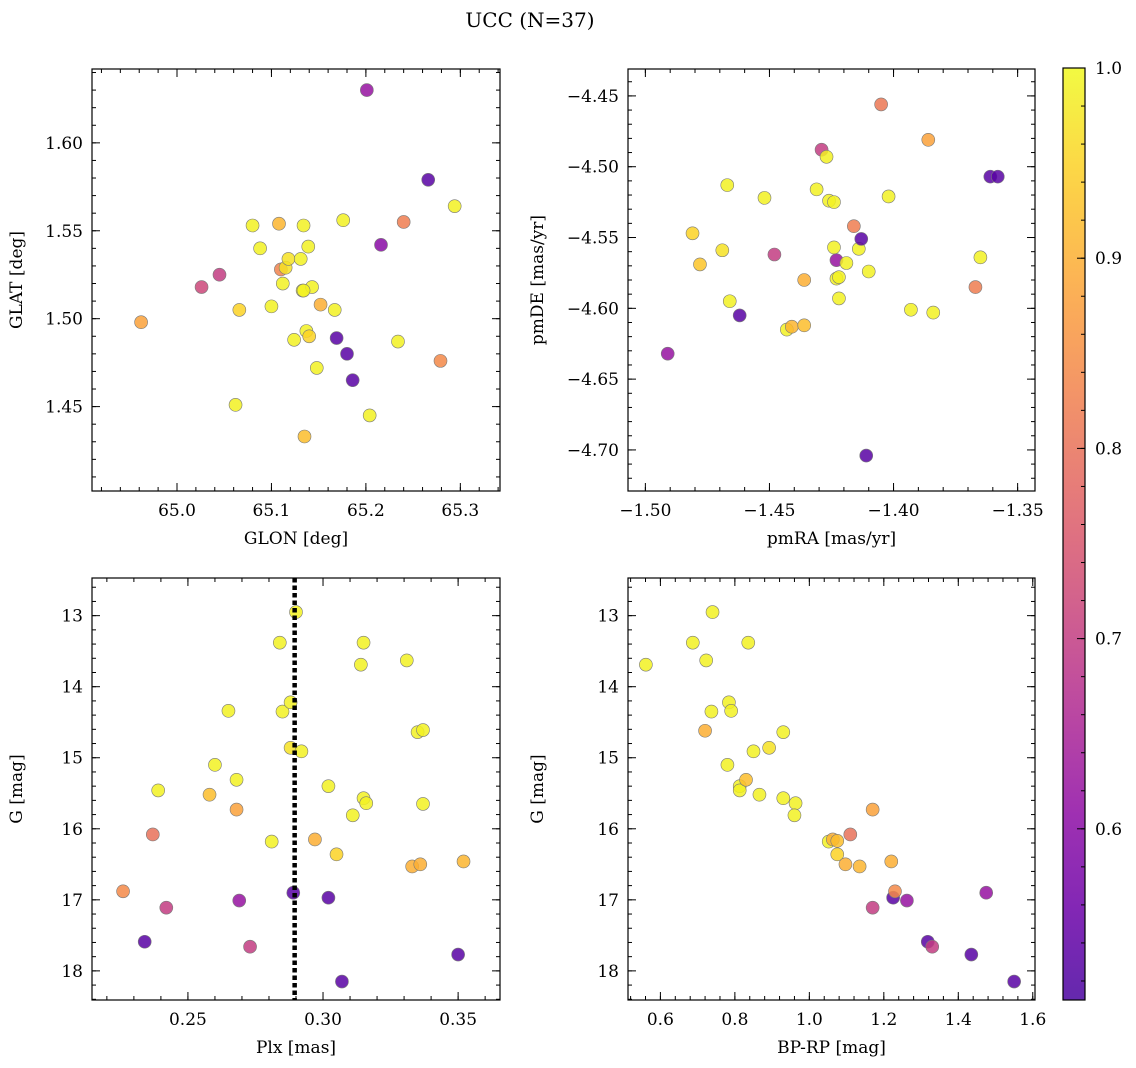 The width and height of the screenshot is (1136, 1068). I want to click on y-tick-label: 15, so click(608, 759).